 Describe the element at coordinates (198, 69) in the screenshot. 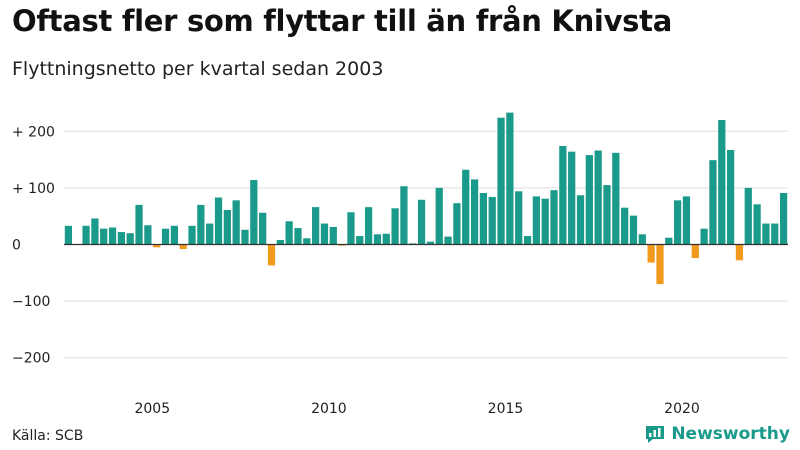

I see `chart-subtitle: Flyttningsnetto per kvartal sedan 2003` at that location.